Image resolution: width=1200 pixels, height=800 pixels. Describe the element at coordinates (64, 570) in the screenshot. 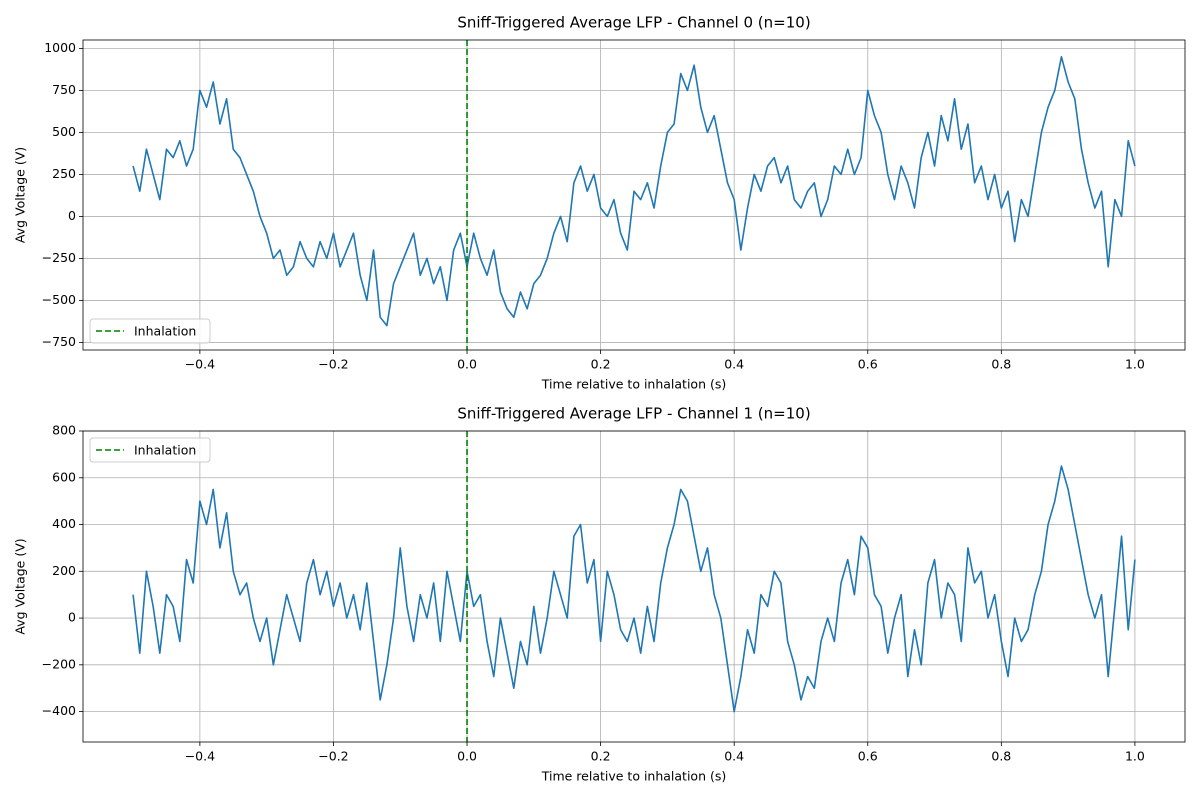

I see `y-tick-label: 200` at that location.